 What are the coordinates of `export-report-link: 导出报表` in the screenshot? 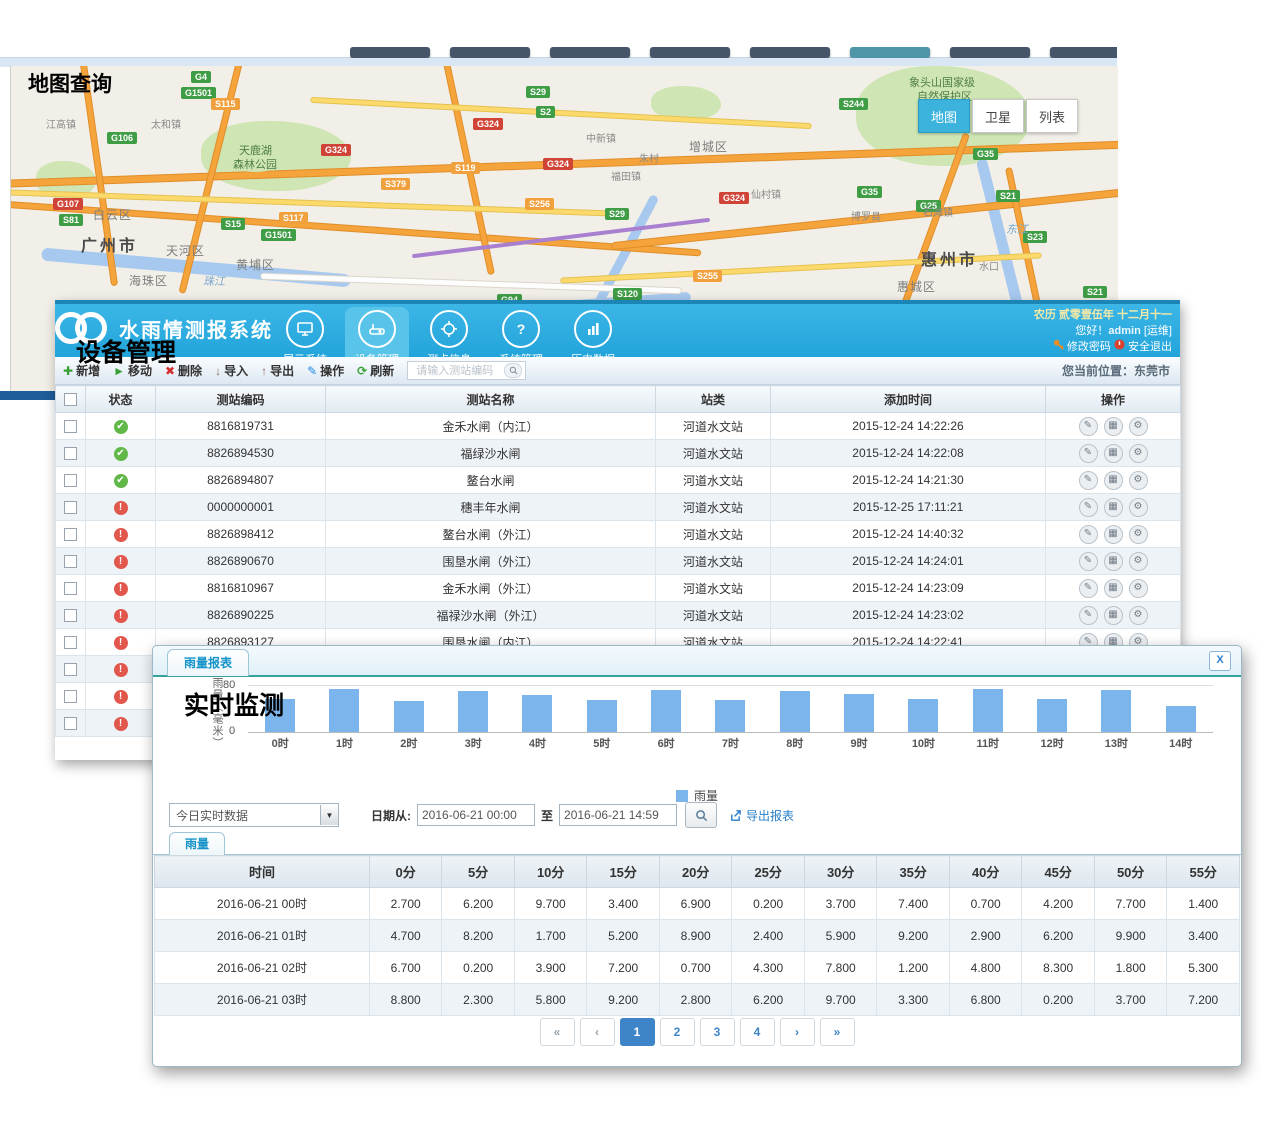 It's located at (761, 815).